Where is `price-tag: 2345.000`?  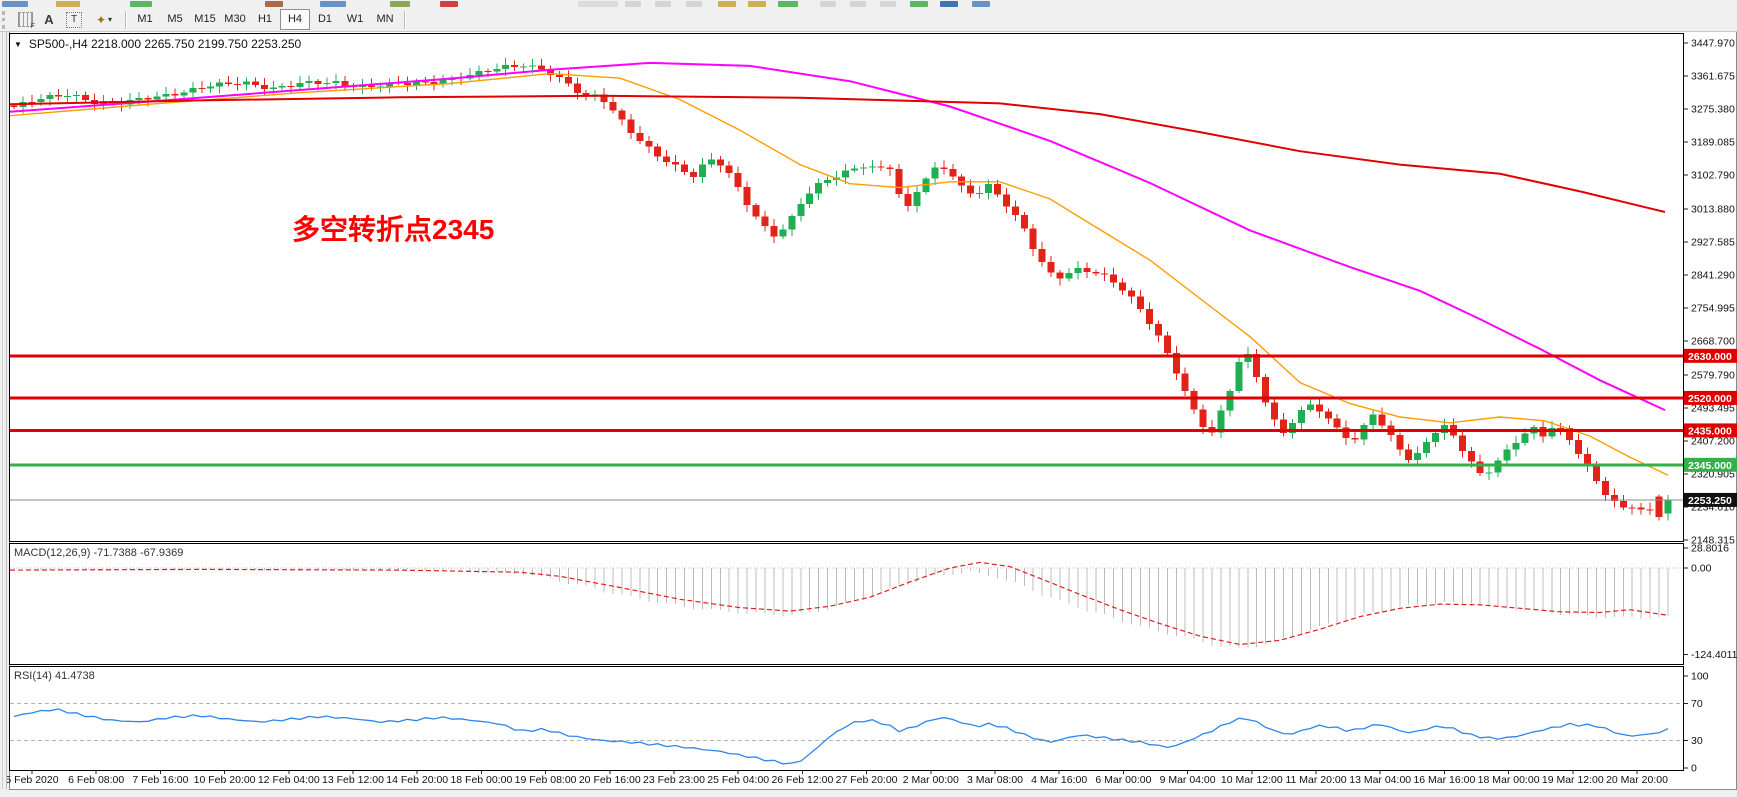
price-tag: 2345.000 is located at coordinates (1710, 464).